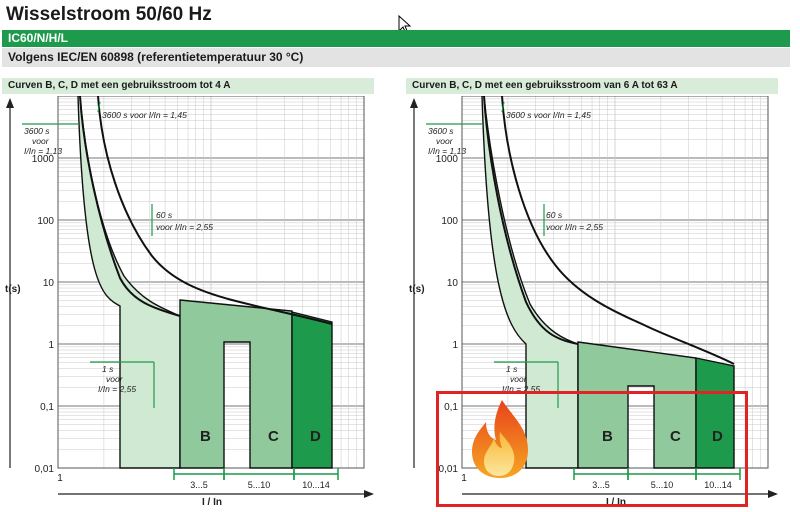 The width and height of the screenshot is (800, 512). What do you see at coordinates (109, 14) in the screenshot?
I see `page-title: Wisselstroom 50/60 Hz` at bounding box center [109, 14].